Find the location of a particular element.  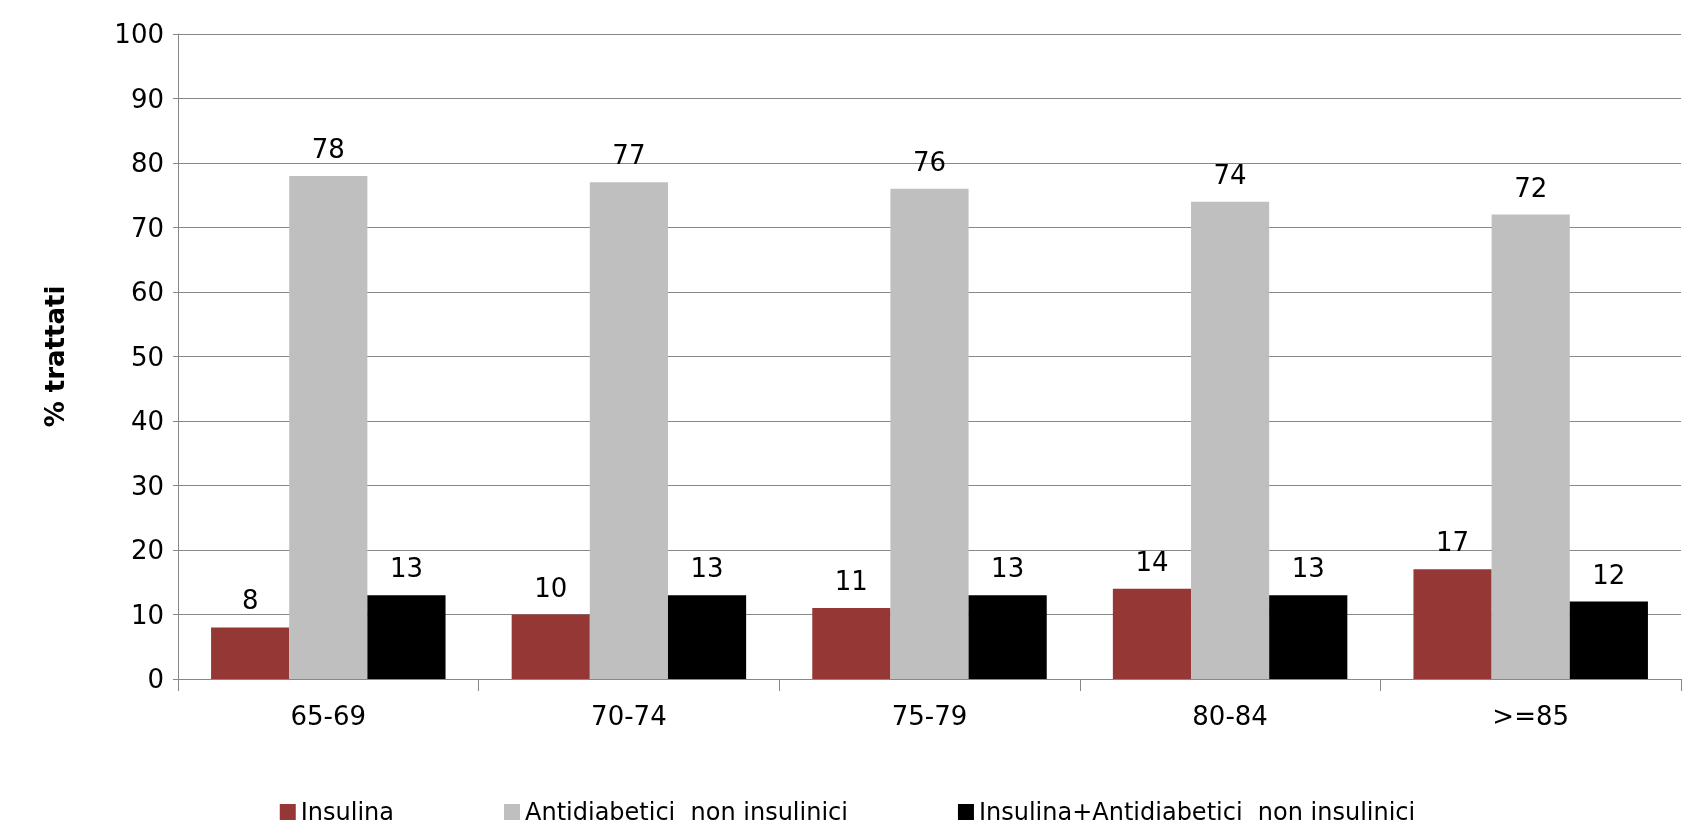

x-tick-label: 75-79 is located at coordinates (929, 716).